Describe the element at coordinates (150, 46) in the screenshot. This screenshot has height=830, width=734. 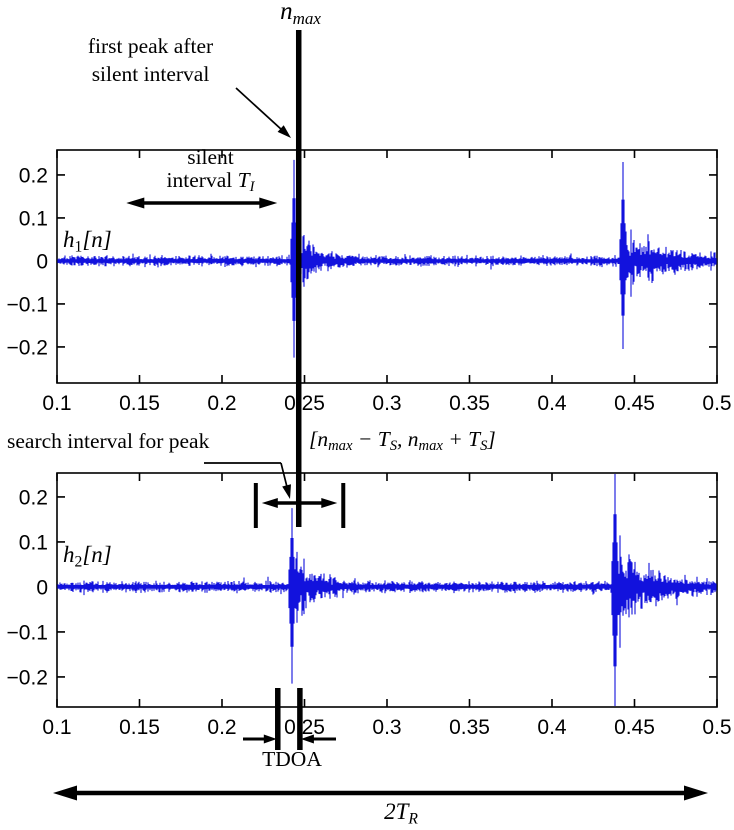
I see `first-peak-line1: first peak after` at that location.